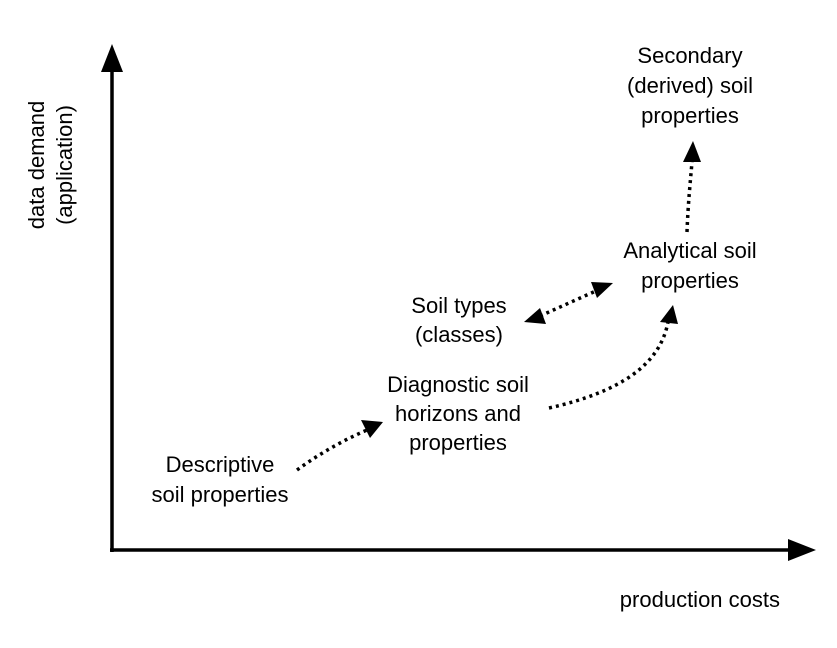  I want to click on node-descriptive-line2: soil properties, so click(220, 494).